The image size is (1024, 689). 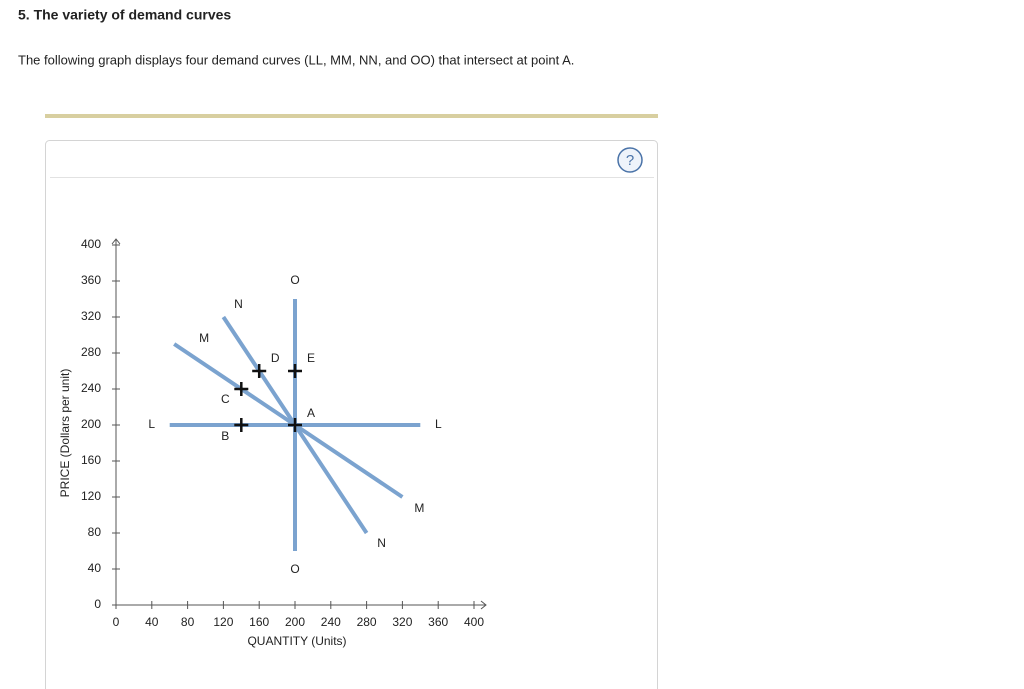 I want to click on x-tick-label: 200, so click(x=295, y=622).